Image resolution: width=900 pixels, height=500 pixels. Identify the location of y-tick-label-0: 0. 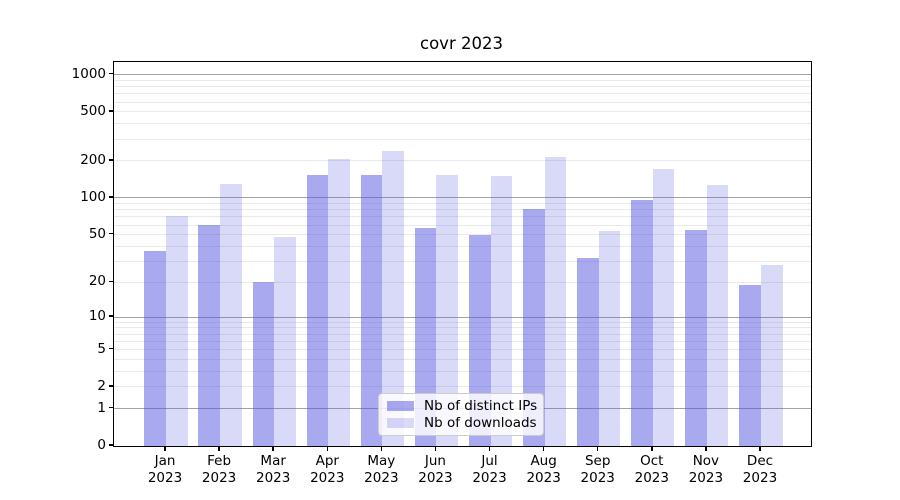
(101, 445).